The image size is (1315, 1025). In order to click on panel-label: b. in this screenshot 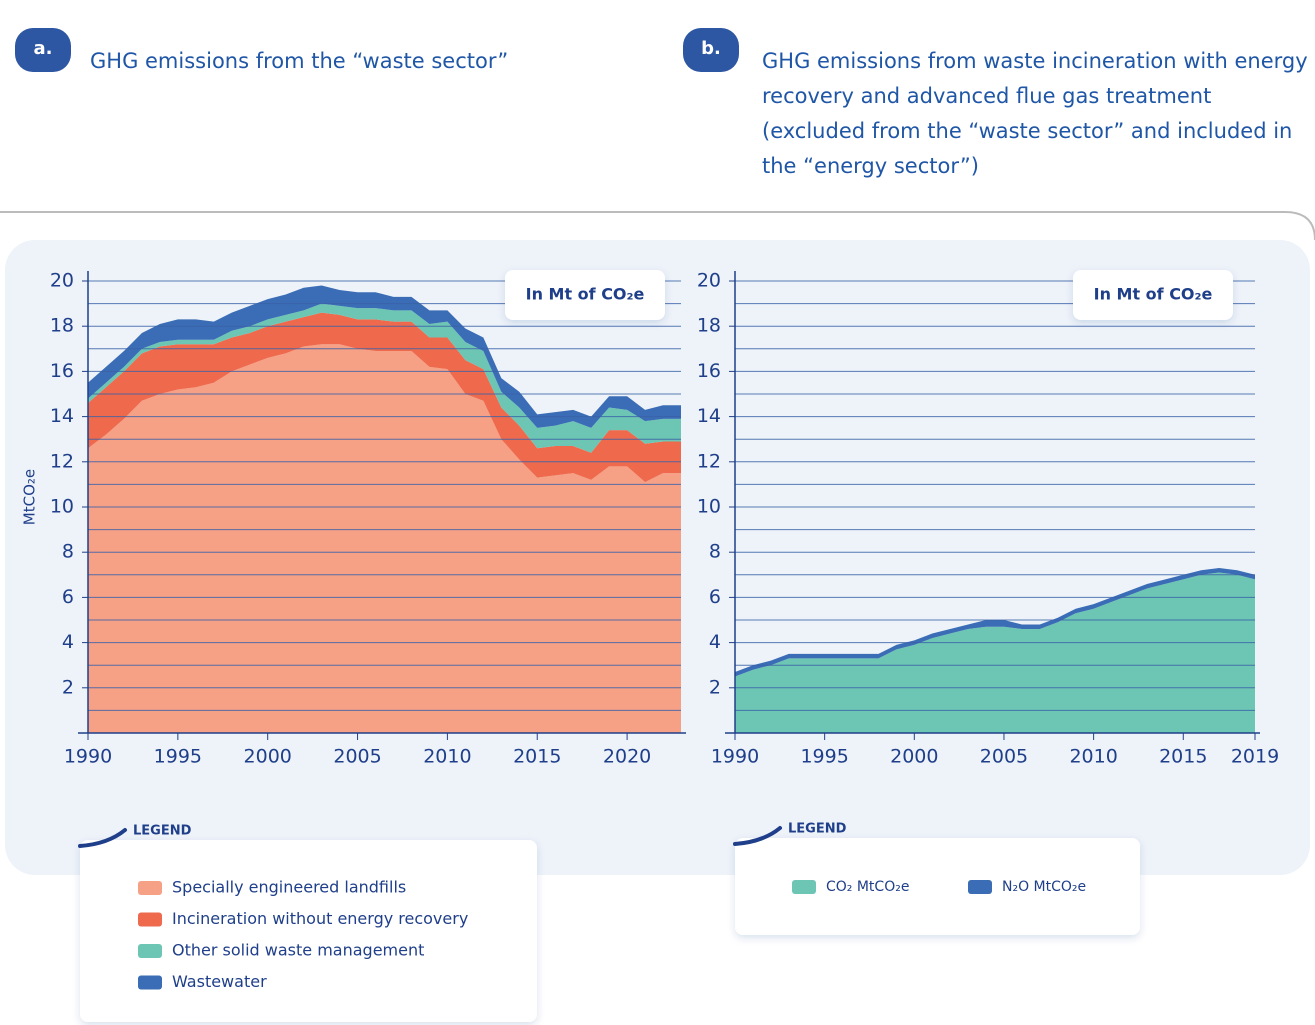, I will do `click(711, 48)`.